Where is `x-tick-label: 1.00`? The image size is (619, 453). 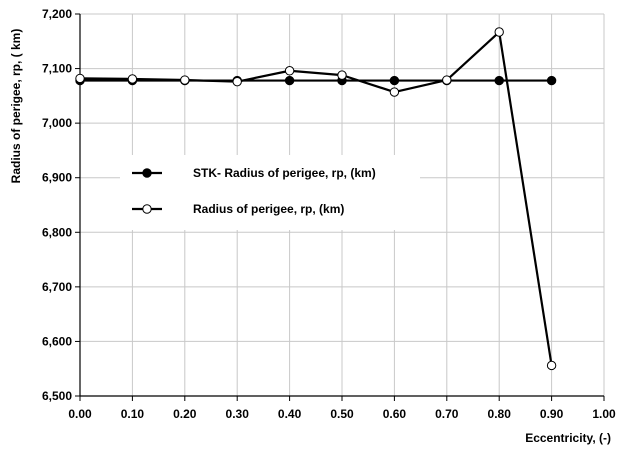
x-tick-label: 1.00 is located at coordinates (604, 414).